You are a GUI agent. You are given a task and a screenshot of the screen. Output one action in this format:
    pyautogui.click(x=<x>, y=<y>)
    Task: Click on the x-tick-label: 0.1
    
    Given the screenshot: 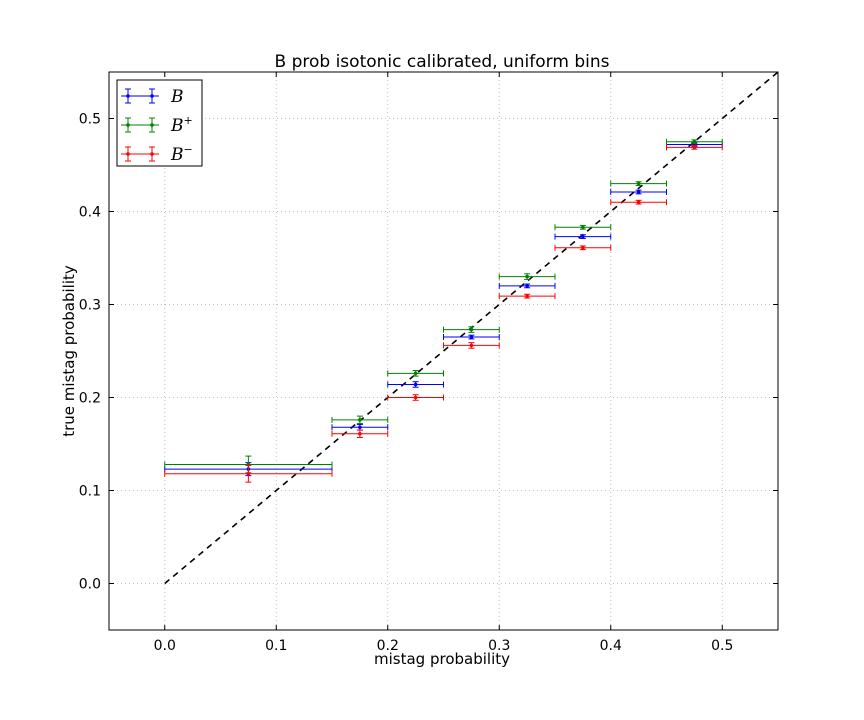 What is the action you would take?
    pyautogui.click(x=276, y=646)
    